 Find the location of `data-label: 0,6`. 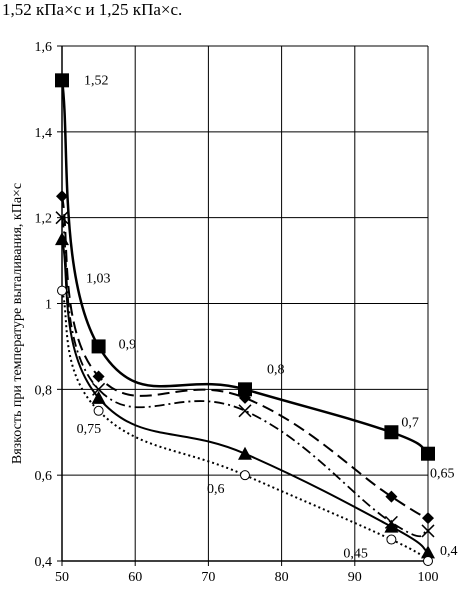

data-label: 0,6 is located at coordinates (216, 489).